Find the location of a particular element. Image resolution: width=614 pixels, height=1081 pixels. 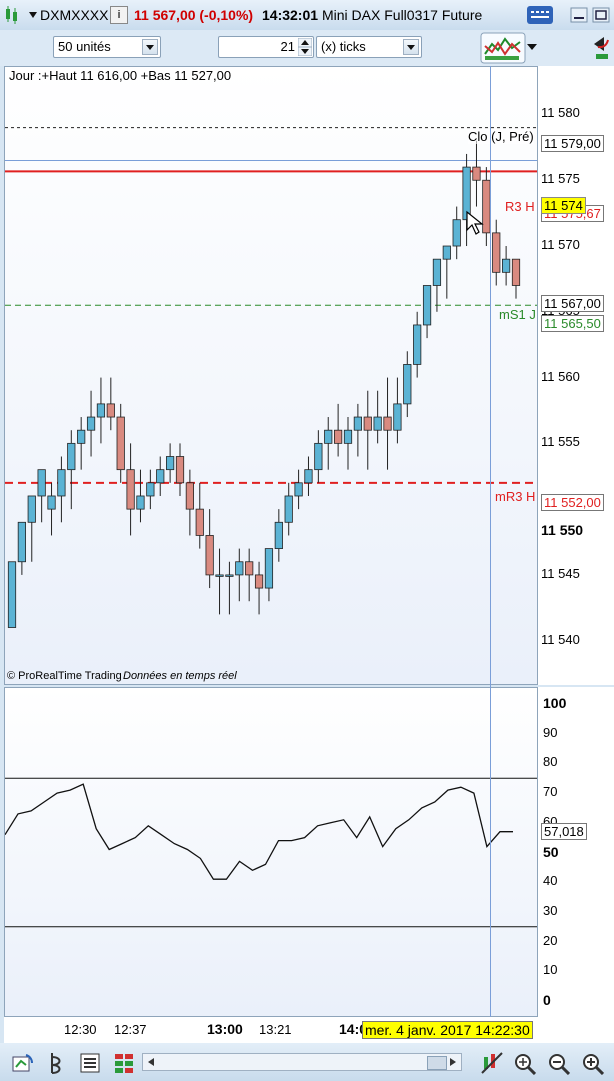

scroll-left-icon is located at coordinates (151, 1062).